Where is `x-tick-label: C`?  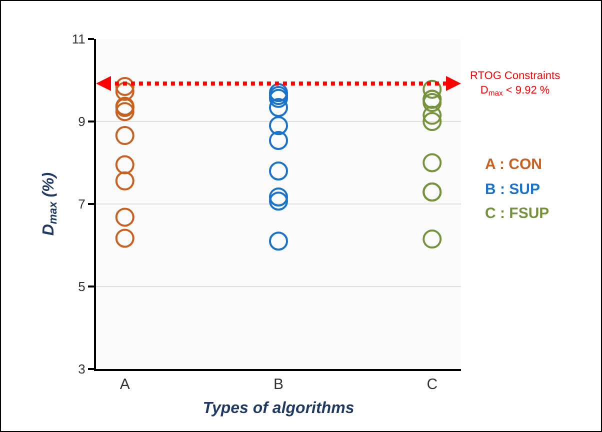
x-tick-label: C is located at coordinates (432, 384).